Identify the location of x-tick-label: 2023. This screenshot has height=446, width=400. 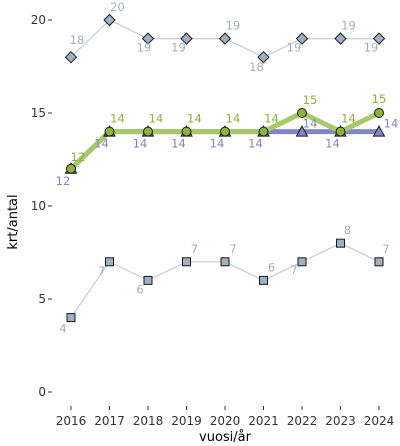
(340, 421).